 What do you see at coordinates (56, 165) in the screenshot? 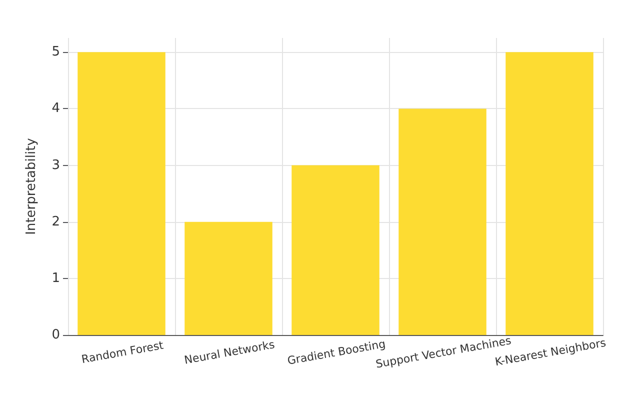
I see `y-tick-label: 3` at bounding box center [56, 165].